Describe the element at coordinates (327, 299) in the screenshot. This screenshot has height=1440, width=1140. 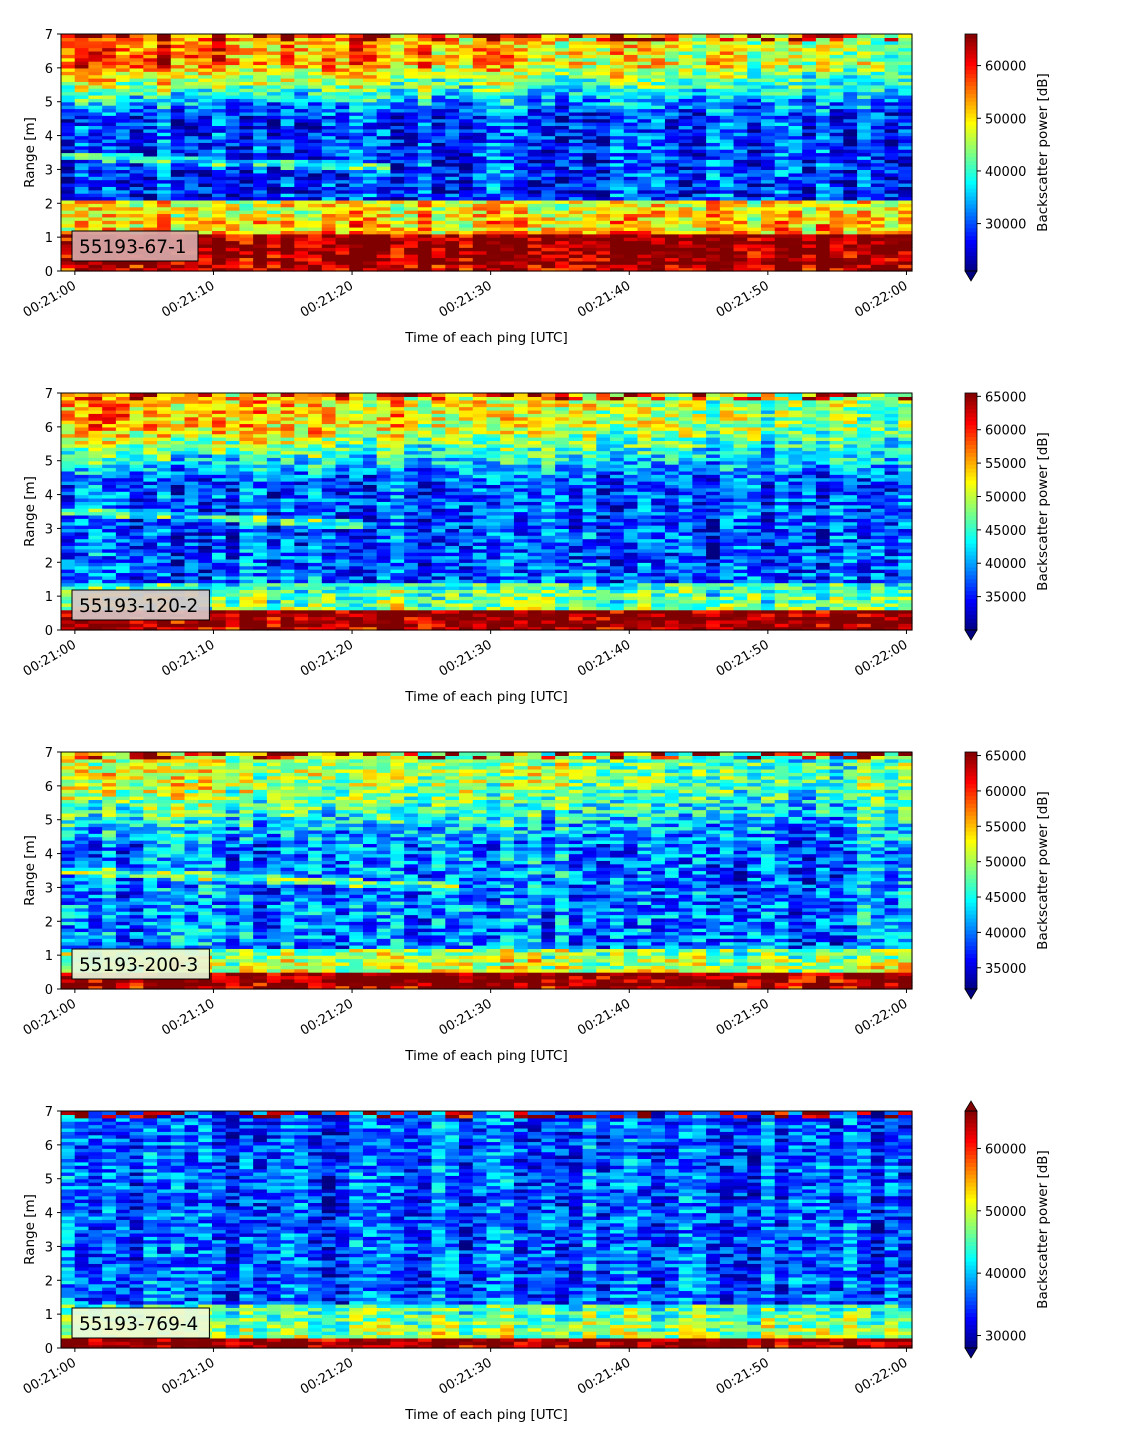
I see `x-tick-label: 00:21:20` at that location.